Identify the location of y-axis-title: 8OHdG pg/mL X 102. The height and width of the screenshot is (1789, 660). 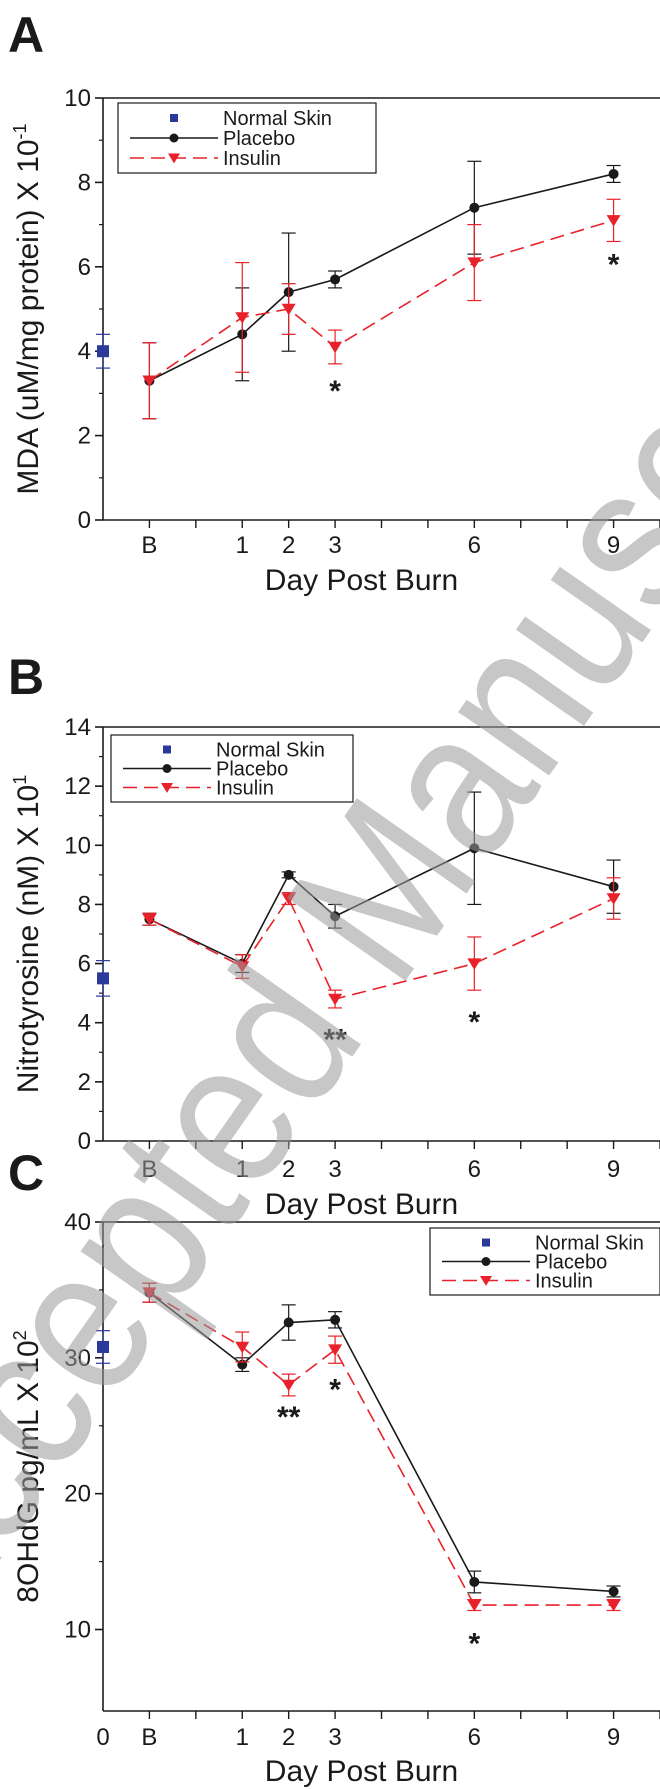
(27, 1466).